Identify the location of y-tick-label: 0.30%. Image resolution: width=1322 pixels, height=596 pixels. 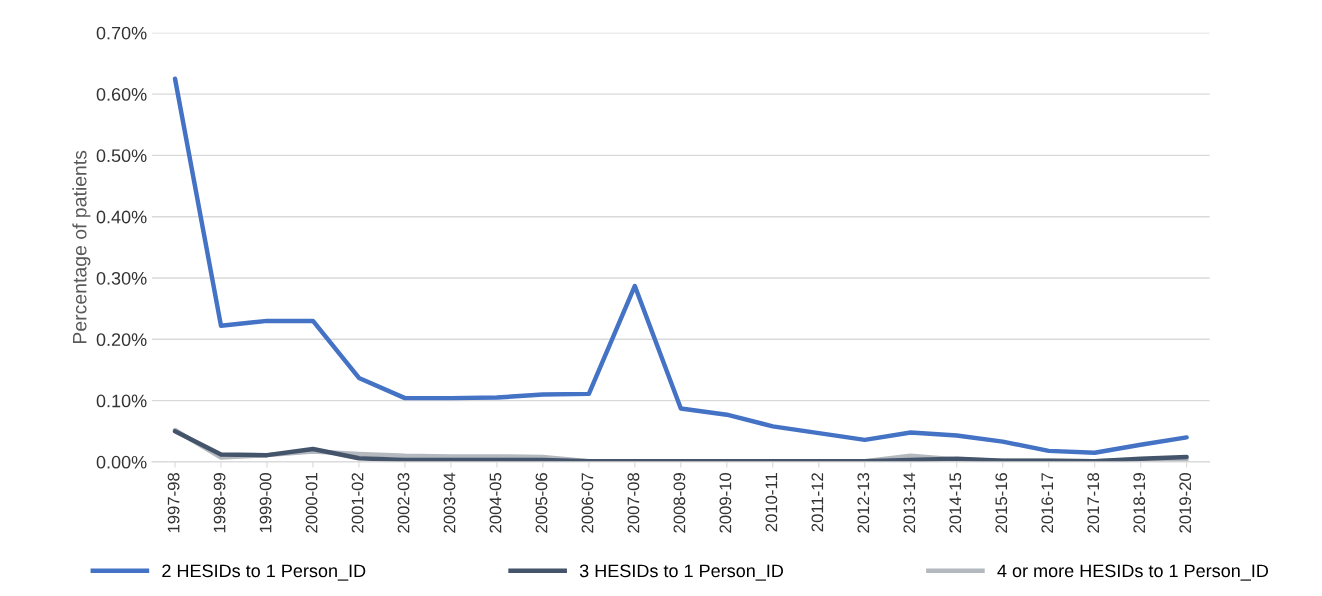
(121, 278).